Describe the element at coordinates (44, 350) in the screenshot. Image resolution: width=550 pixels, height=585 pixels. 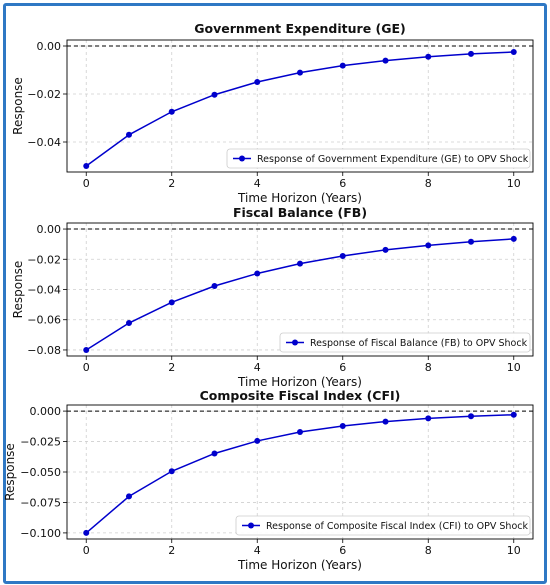
I see `y-tick-label: −0.08` at that location.